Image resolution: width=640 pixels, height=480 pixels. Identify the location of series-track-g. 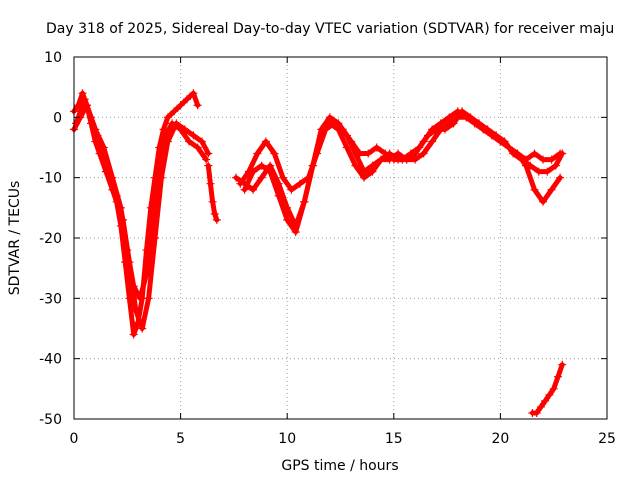
(402, 171).